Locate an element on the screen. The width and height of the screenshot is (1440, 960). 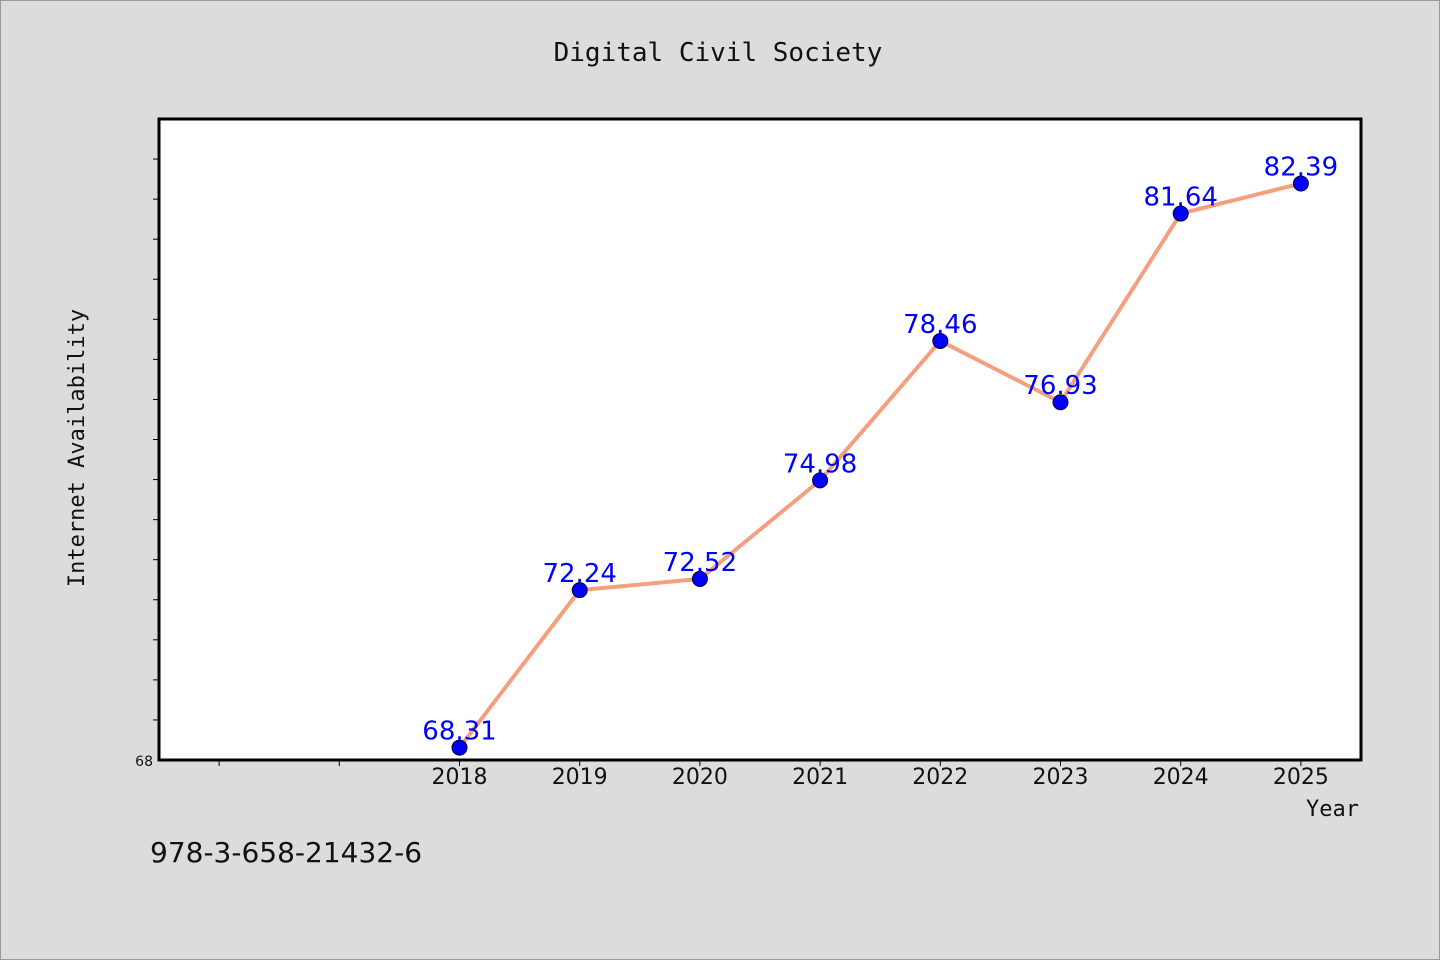
data-label: 76.93 is located at coordinates (1060, 386).